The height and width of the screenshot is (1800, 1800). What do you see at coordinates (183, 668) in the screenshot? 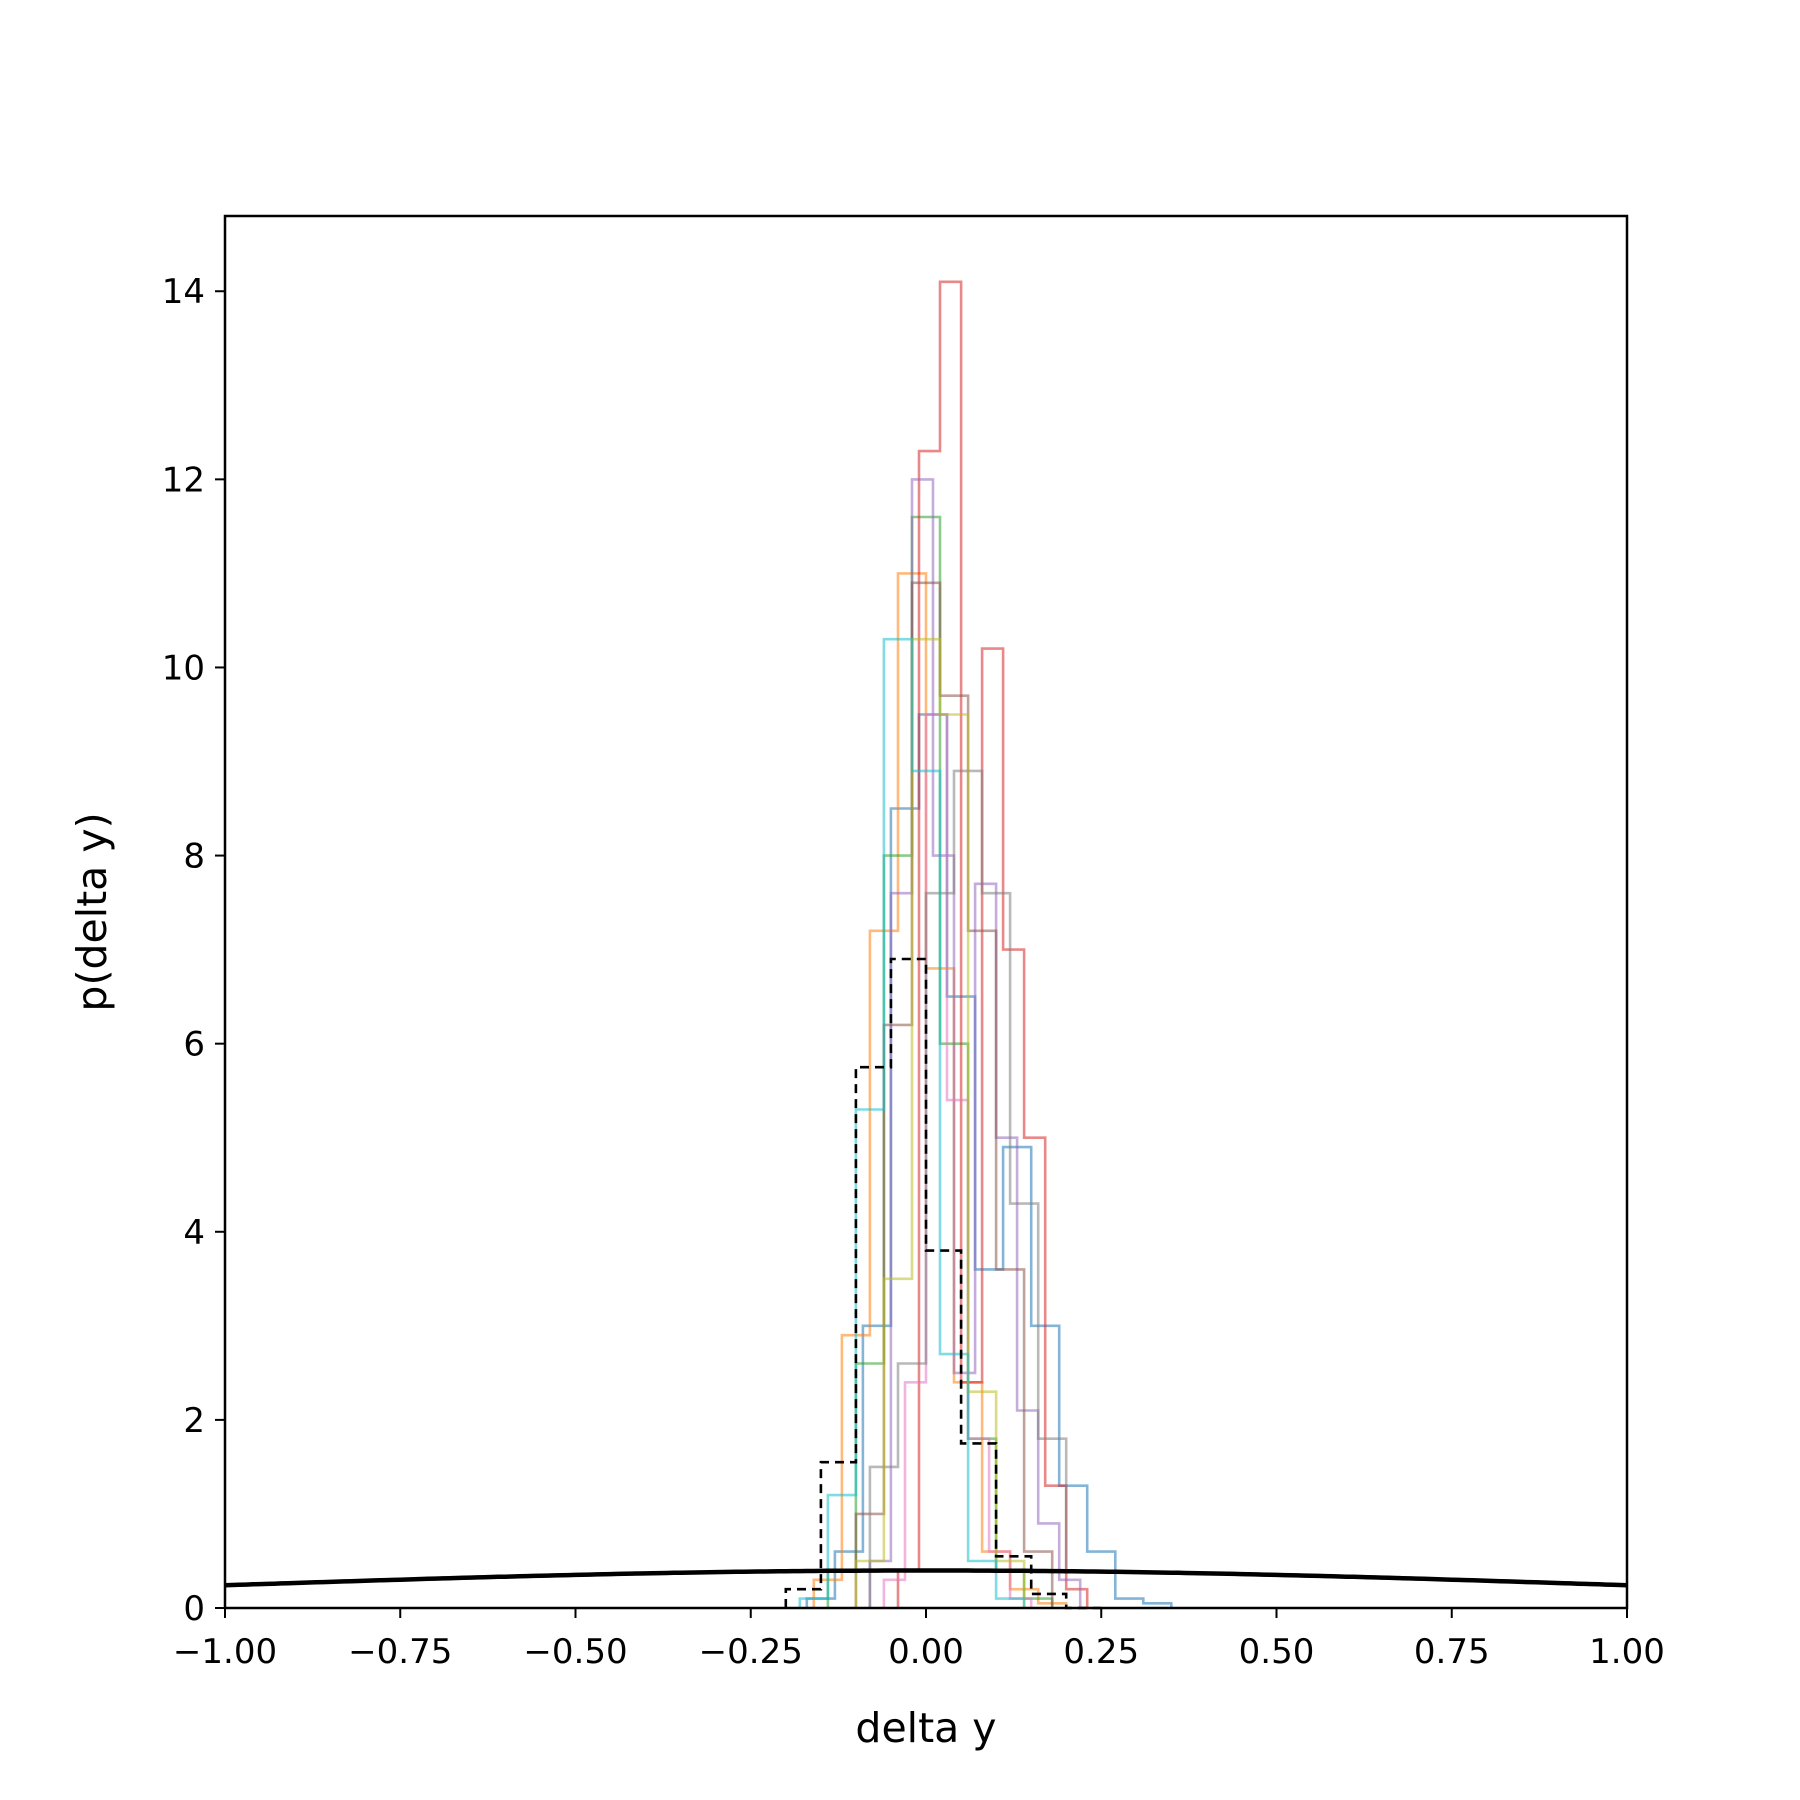
I see `y-tick-label: 10` at bounding box center [183, 668].